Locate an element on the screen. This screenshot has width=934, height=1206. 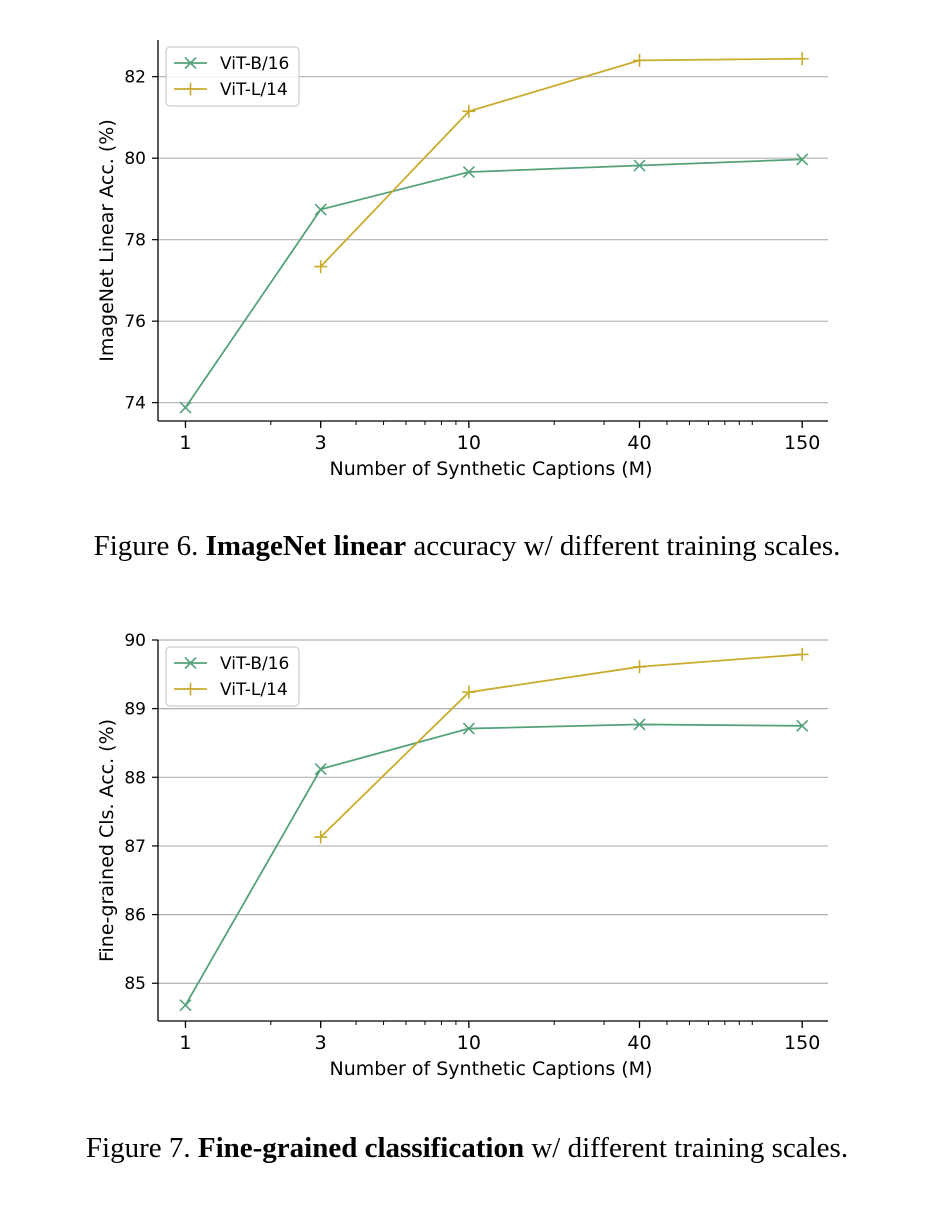
y-axis-label: ImageNet Linear Acc. (%) is located at coordinates (107, 240).